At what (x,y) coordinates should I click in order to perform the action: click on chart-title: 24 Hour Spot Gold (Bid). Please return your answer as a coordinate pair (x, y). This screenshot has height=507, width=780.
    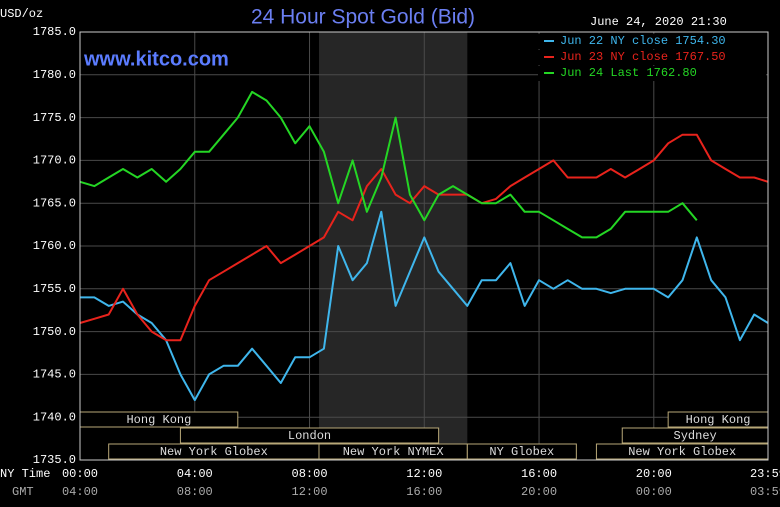
    Looking at the image, I should click on (363, 17).